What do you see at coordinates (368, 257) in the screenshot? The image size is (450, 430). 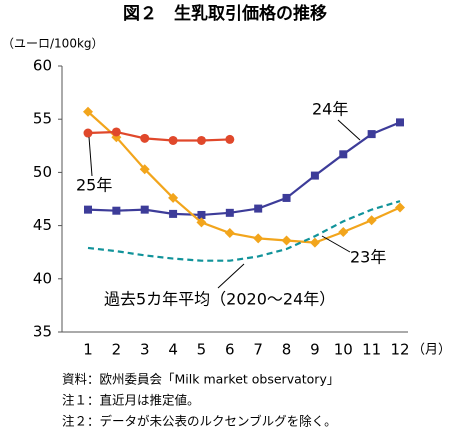 I see `series-label: 23年` at bounding box center [368, 257].